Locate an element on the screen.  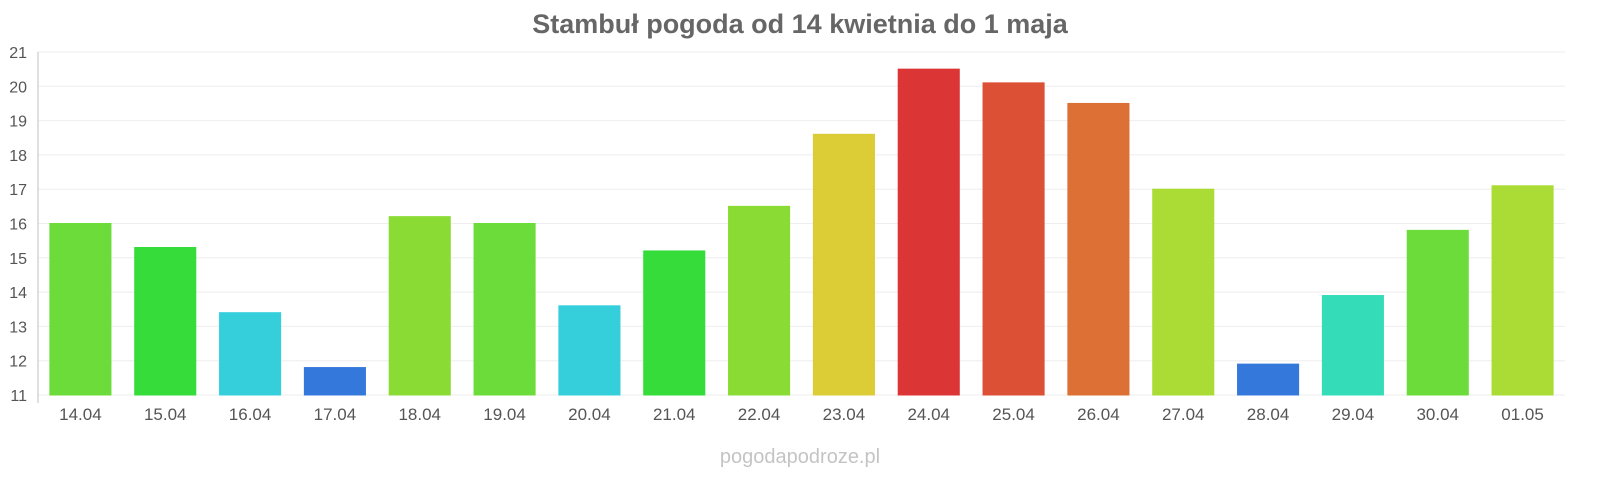
bar-24.04 is located at coordinates (928, 232).